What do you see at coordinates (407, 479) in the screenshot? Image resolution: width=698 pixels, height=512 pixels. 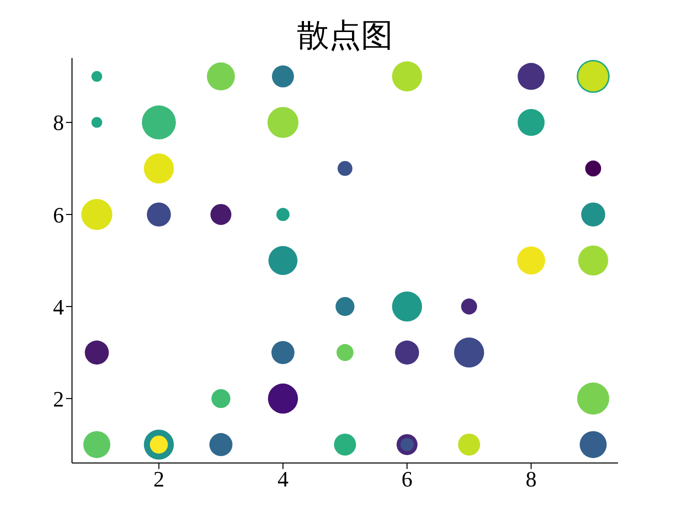 I see `x-tick-label: 6` at bounding box center [407, 479].